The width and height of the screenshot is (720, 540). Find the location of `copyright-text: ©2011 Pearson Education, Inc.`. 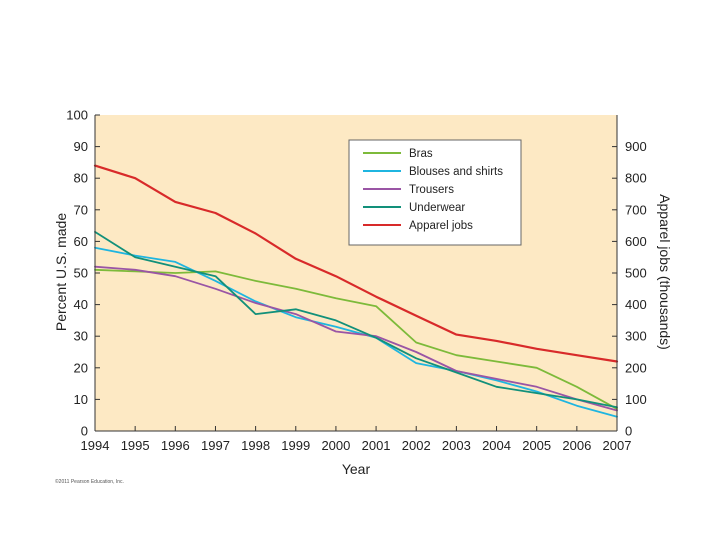

copyright-text: ©2011 Pearson Education, Inc. is located at coordinates (89, 481).